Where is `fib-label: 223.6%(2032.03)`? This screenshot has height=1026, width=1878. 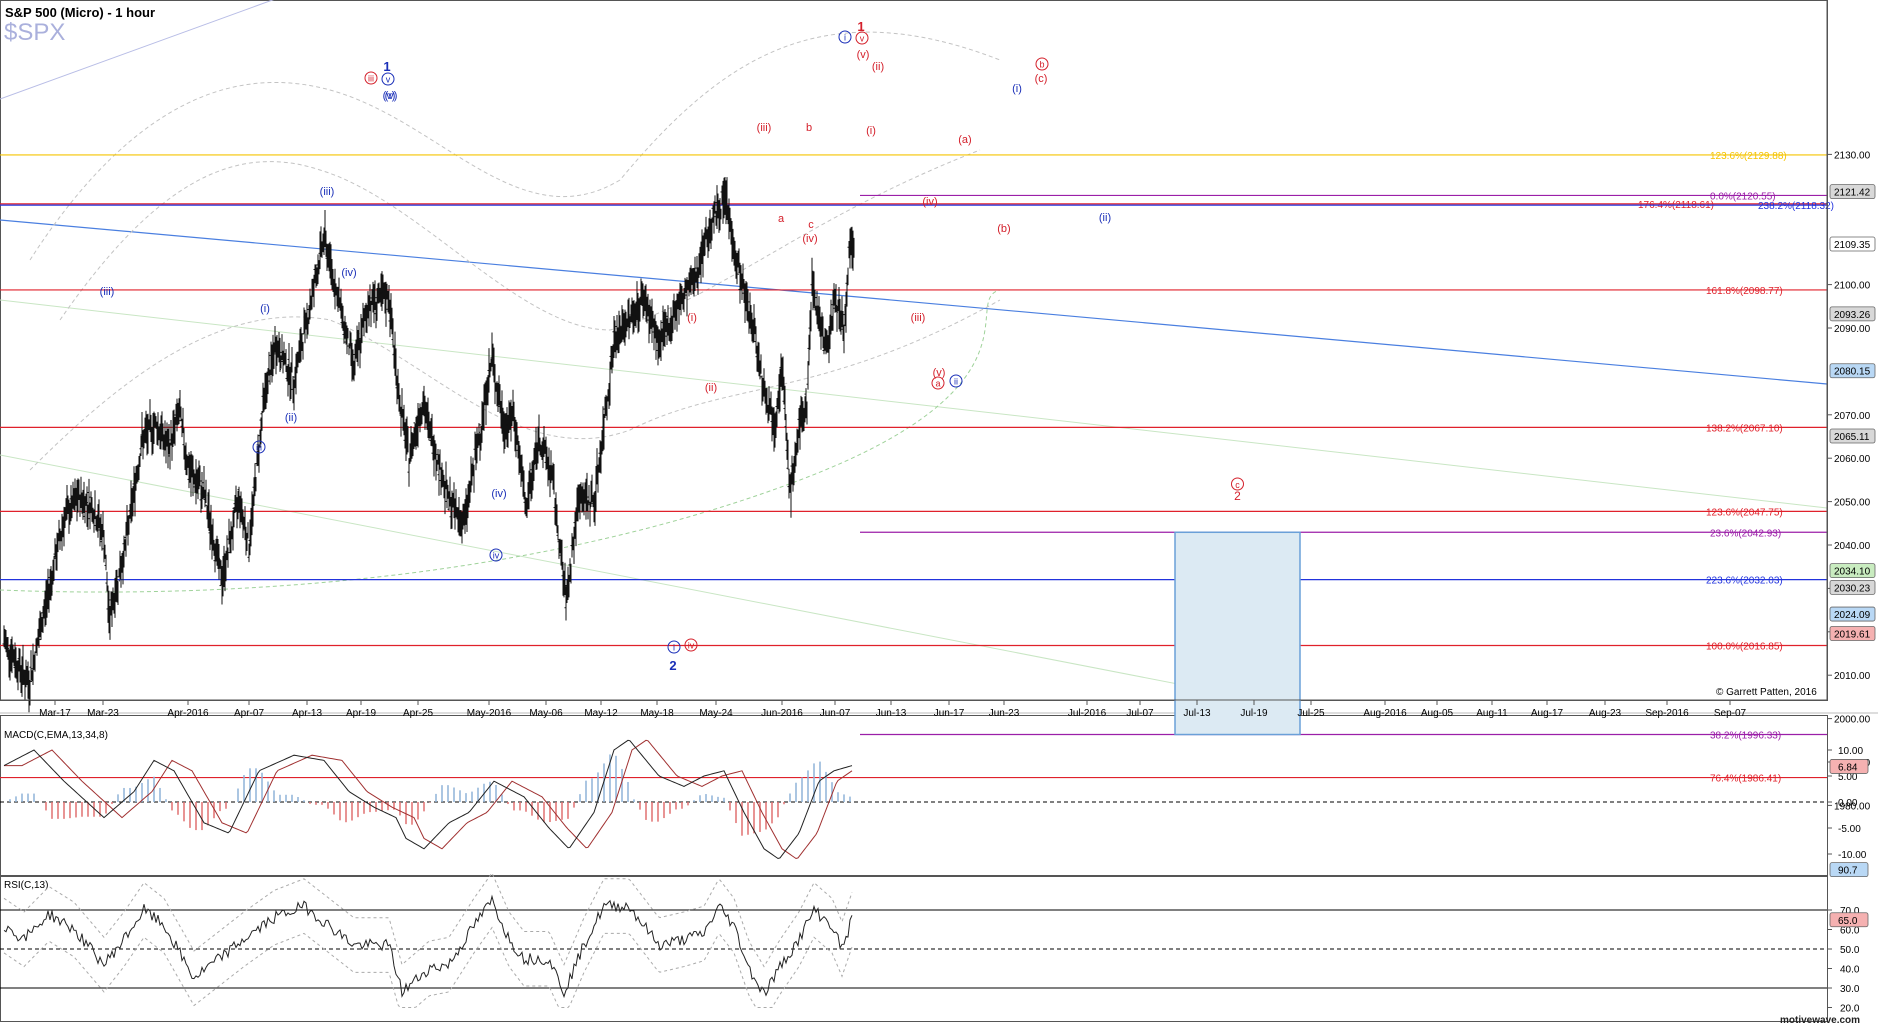 fib-label: 223.6%(2032.03) is located at coordinates (1744, 581).